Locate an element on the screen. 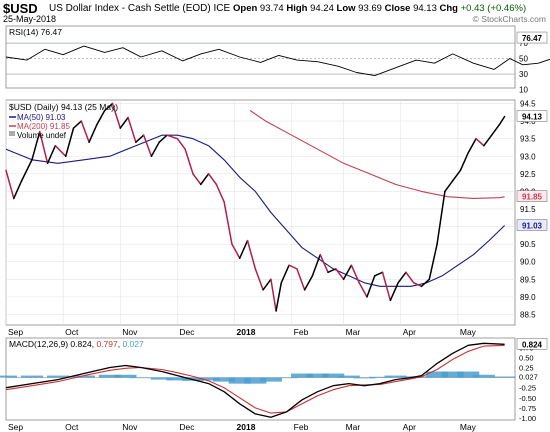 Image resolution: width=550 pixels, height=432 pixels. ma50-last-badge-box is located at coordinates (532, 225).